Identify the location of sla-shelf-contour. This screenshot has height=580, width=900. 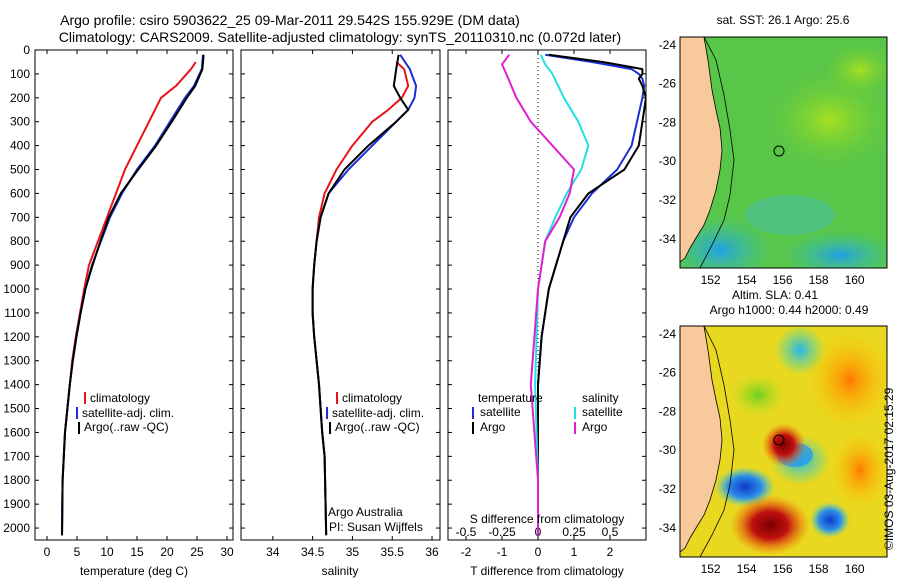
(717, 441).